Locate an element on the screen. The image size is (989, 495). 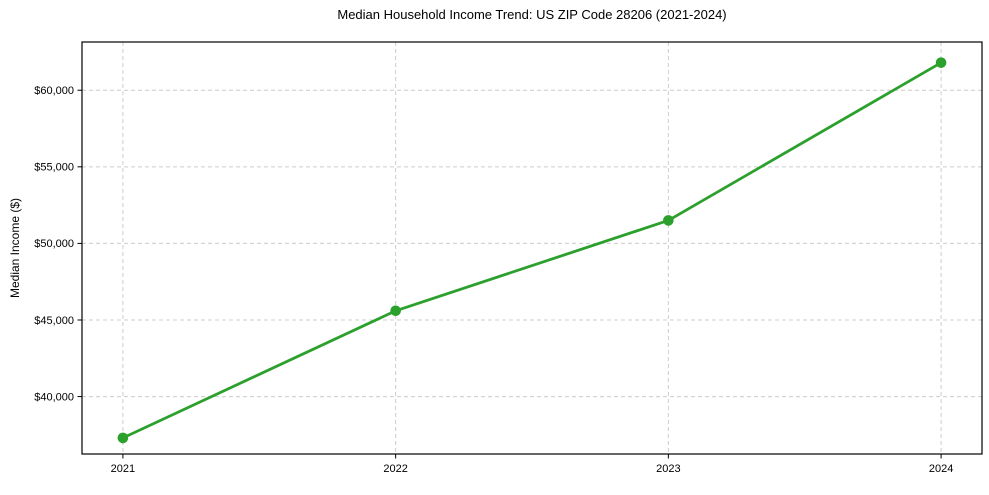
y-tick-label: $40,000 is located at coordinates (54, 397).